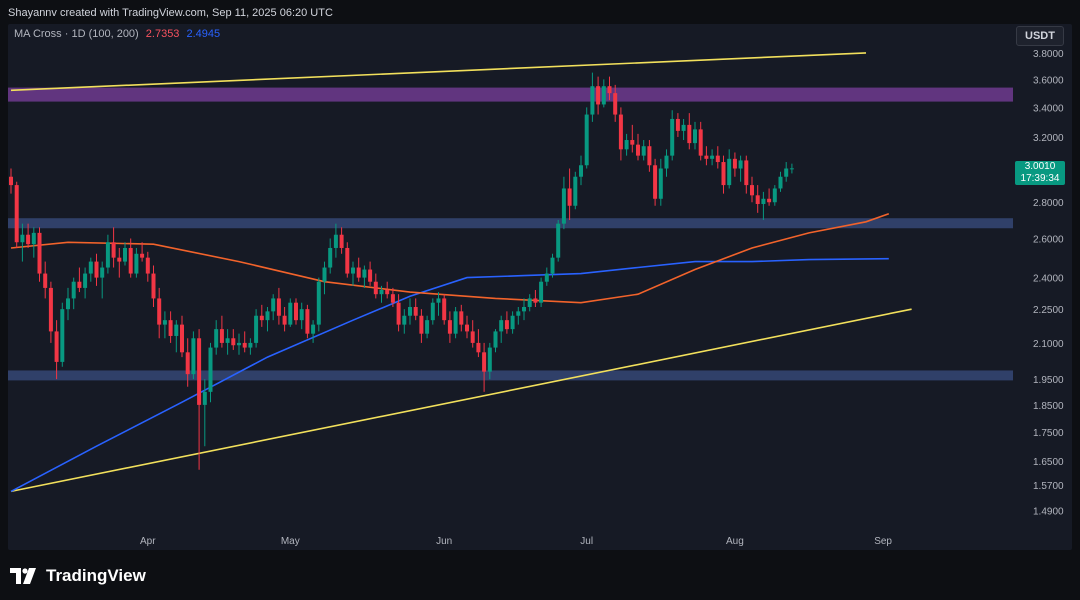  I want to click on y-tick-label: 3.4000, so click(1048, 108).